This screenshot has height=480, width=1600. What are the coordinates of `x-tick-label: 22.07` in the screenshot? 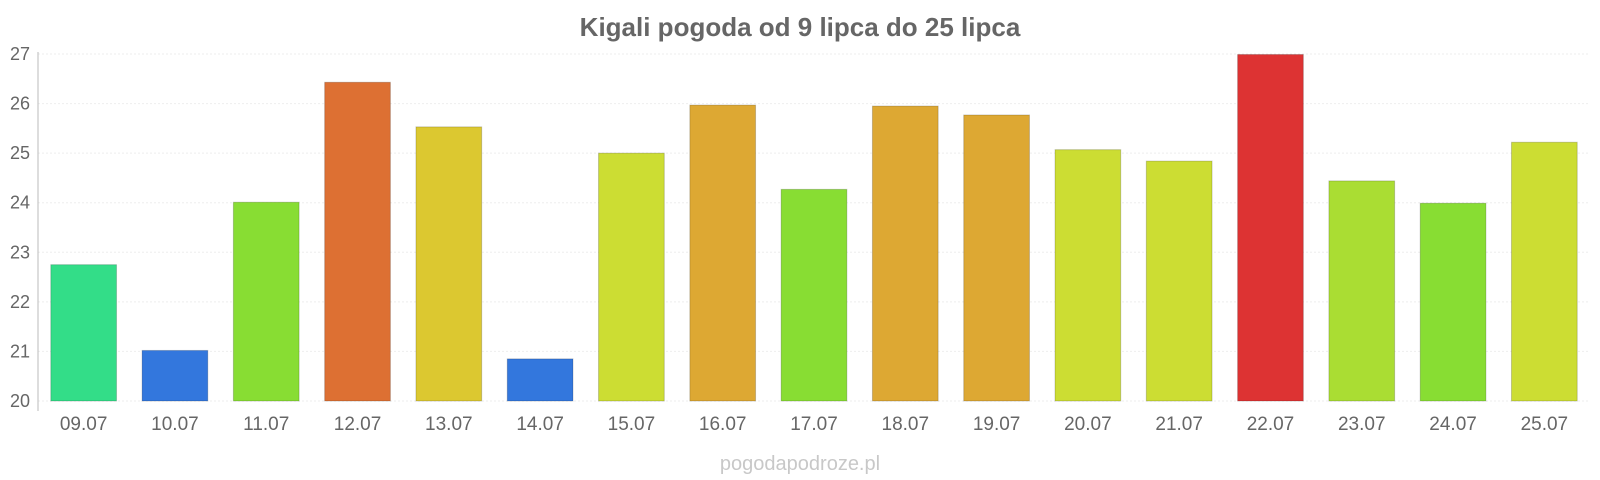 It's located at (1271, 424).